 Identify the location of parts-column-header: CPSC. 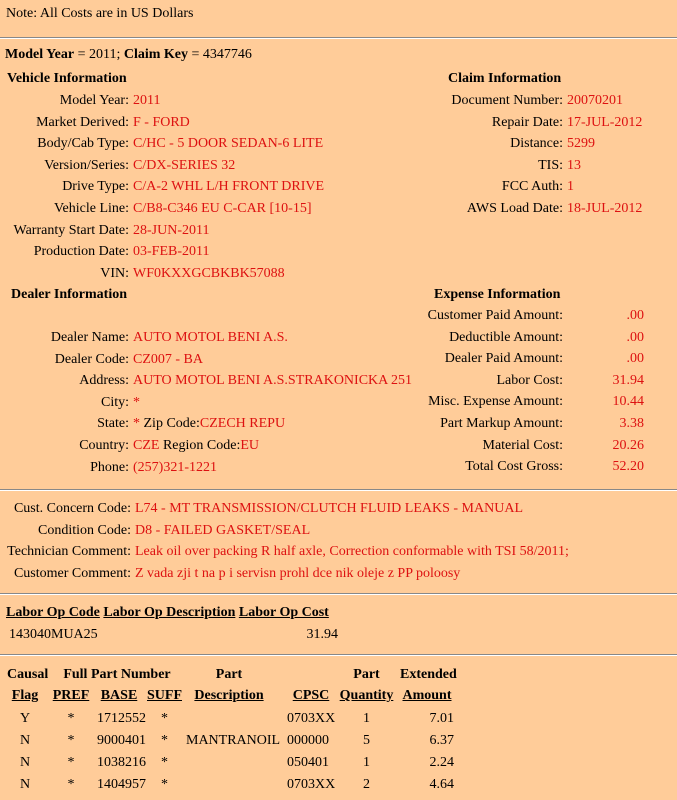
(311, 696).